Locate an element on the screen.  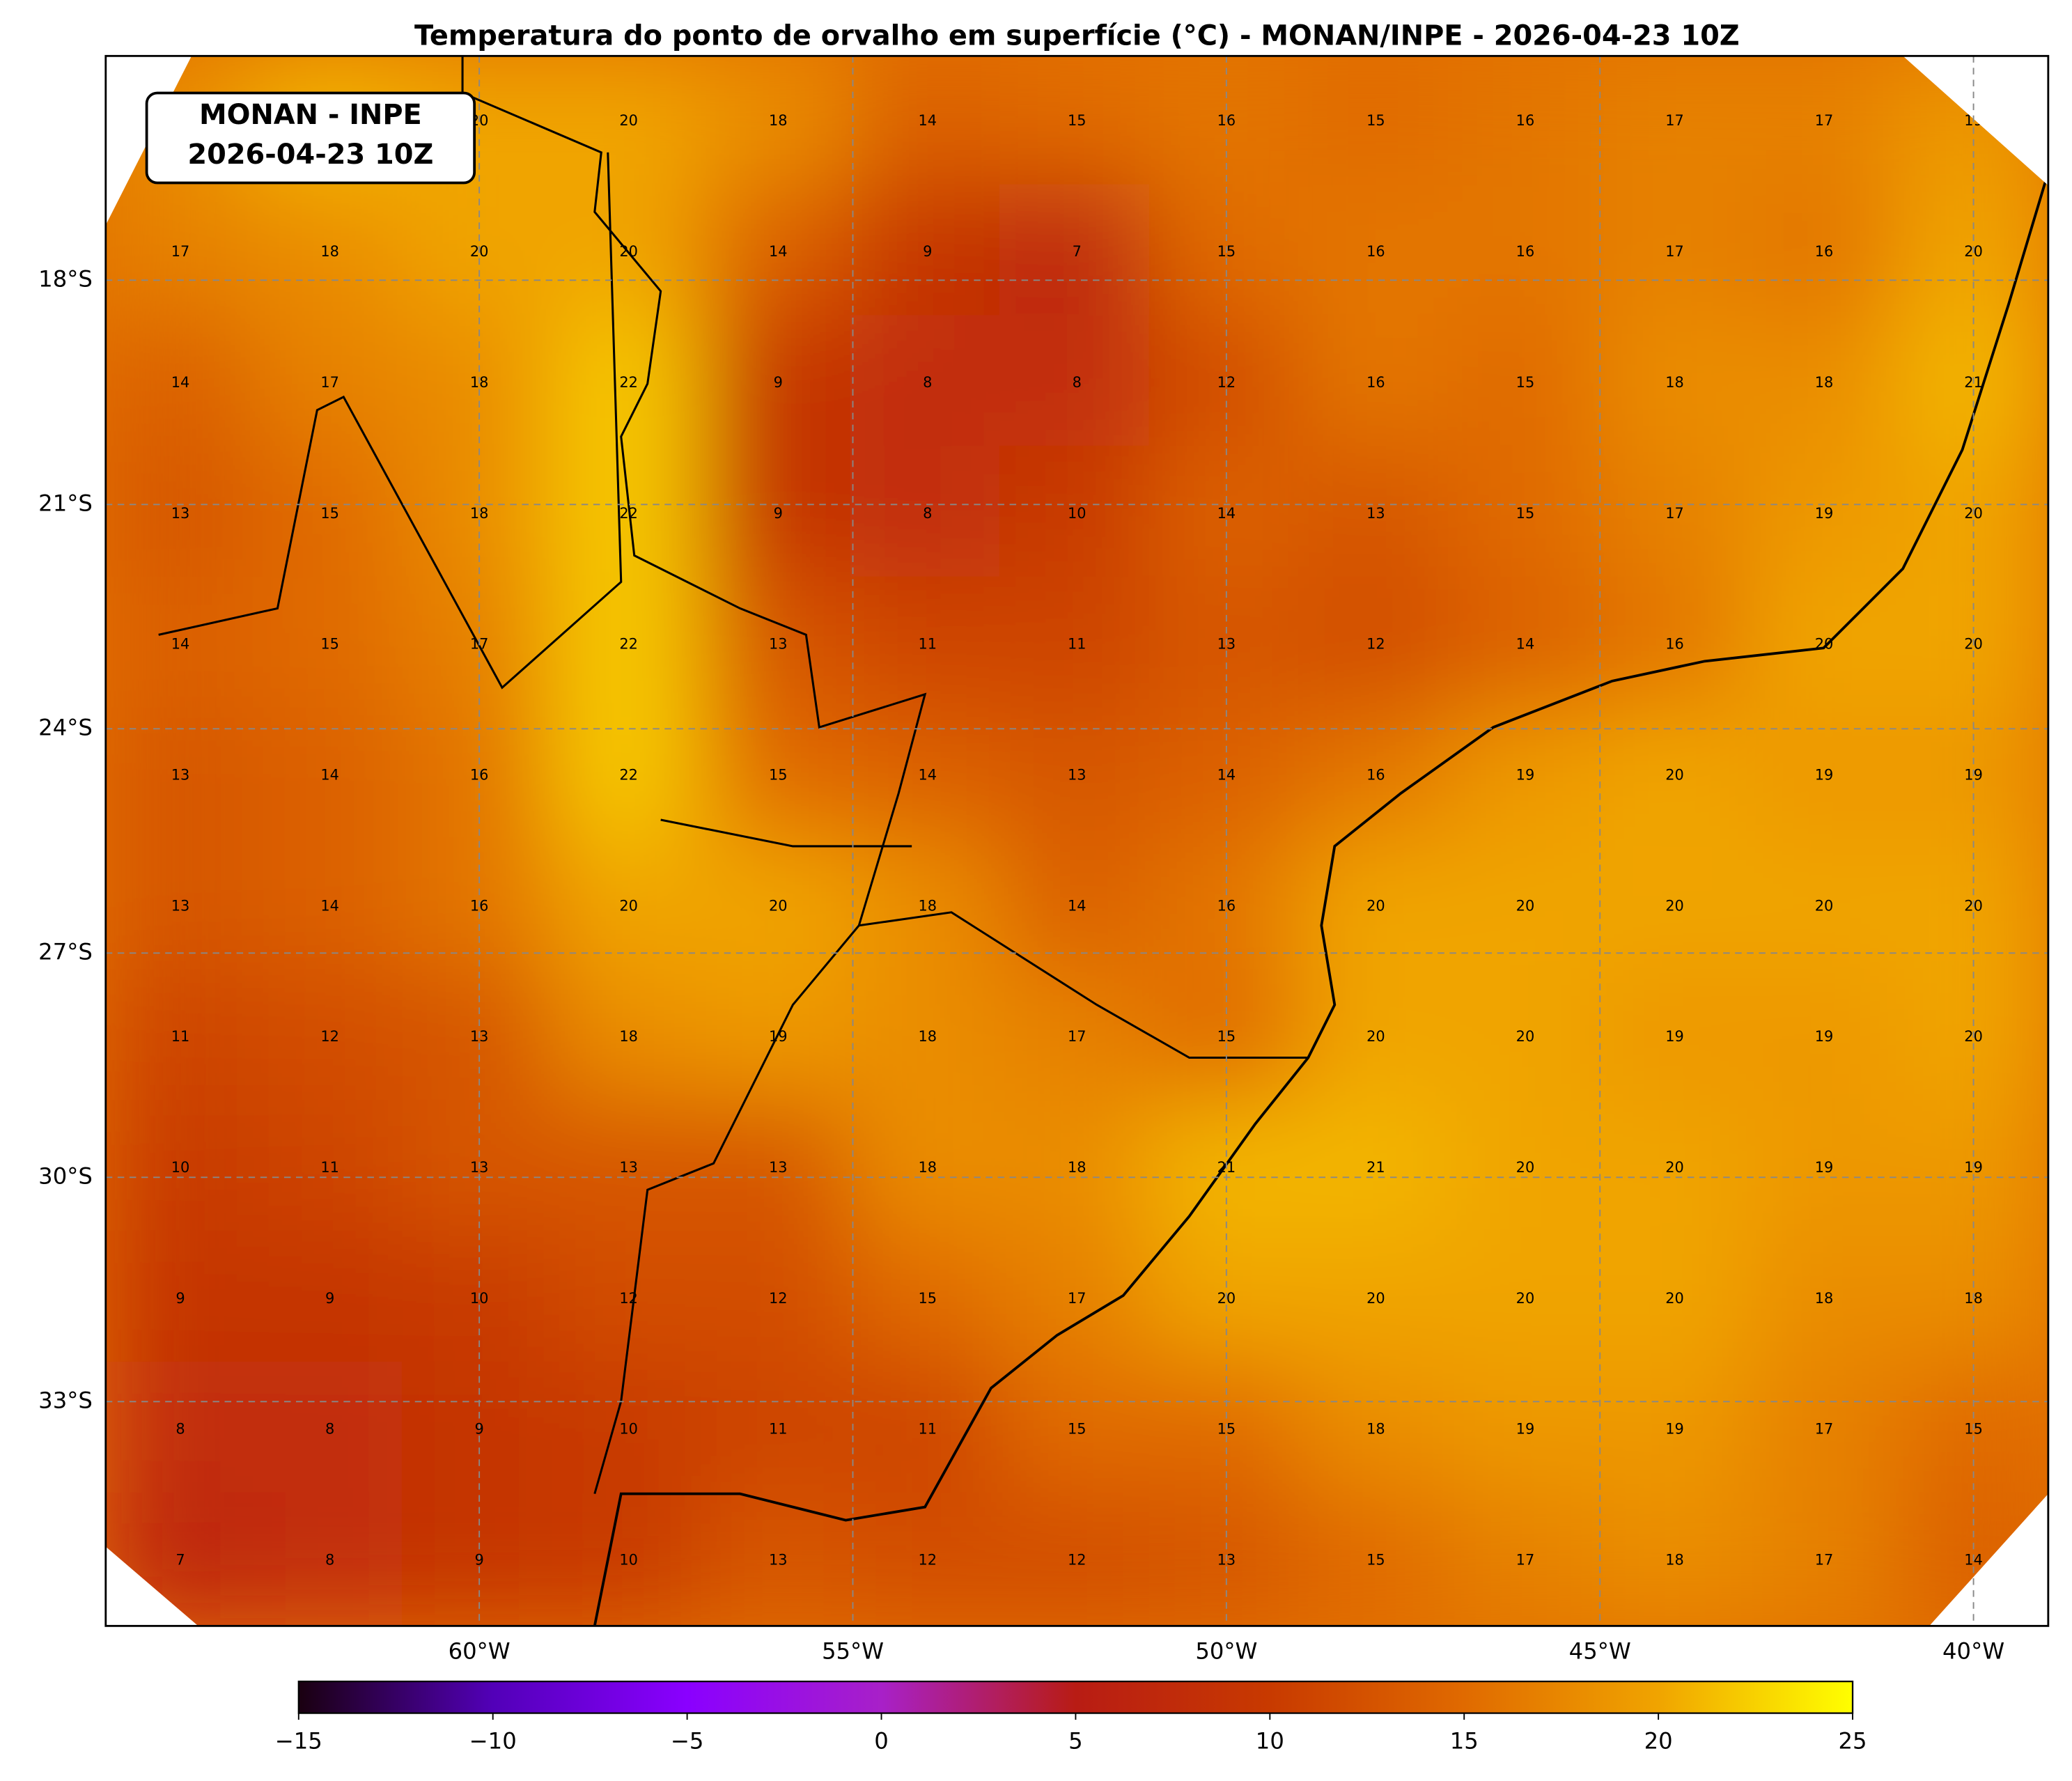
colorbar-tick-label: −10 is located at coordinates (493, 1740).